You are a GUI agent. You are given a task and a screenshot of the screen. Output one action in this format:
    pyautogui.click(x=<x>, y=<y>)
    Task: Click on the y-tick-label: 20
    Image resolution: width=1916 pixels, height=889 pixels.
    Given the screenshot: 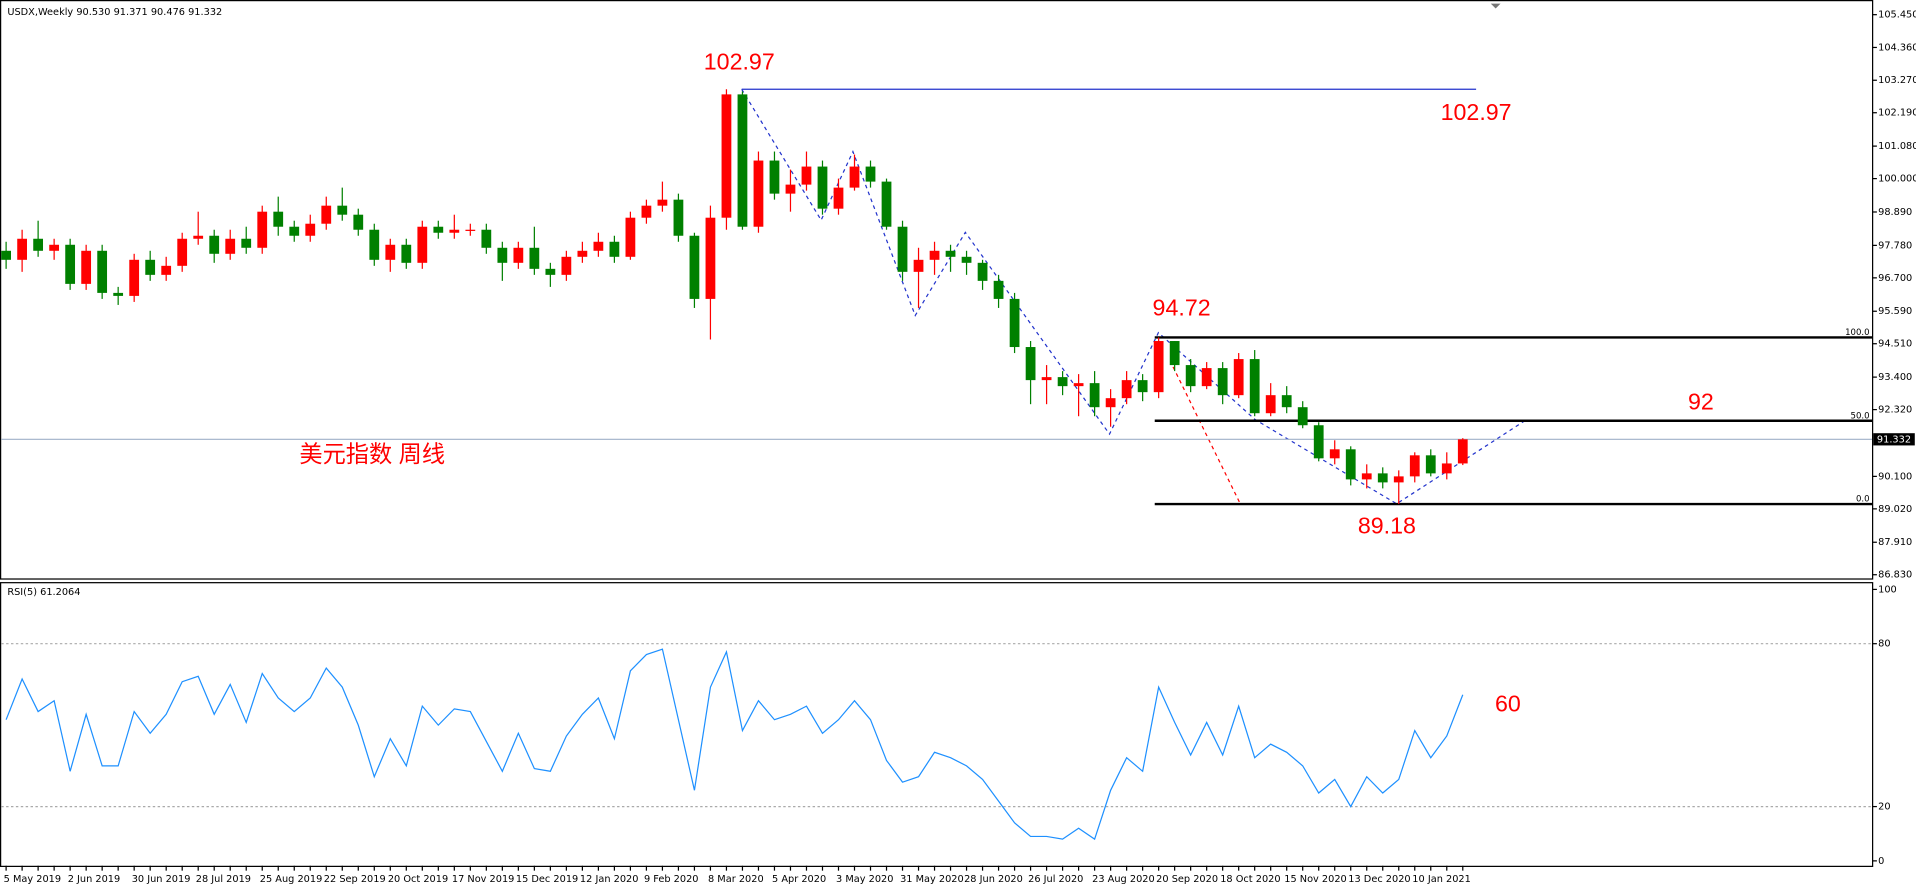 What is the action you would take?
    pyautogui.click(x=1884, y=807)
    